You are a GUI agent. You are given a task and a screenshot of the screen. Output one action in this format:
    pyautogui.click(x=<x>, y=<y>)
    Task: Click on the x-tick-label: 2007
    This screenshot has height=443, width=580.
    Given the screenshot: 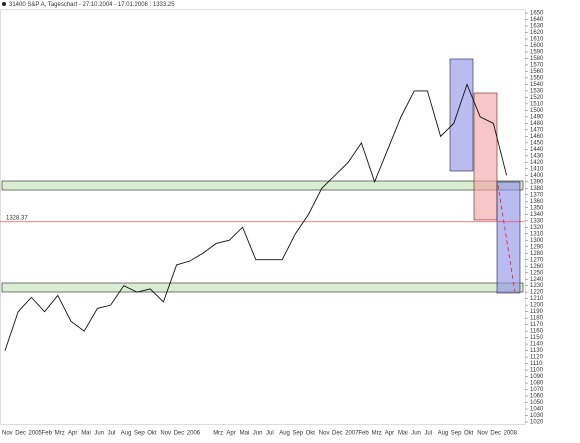 What is the action you would take?
    pyautogui.click(x=352, y=434)
    